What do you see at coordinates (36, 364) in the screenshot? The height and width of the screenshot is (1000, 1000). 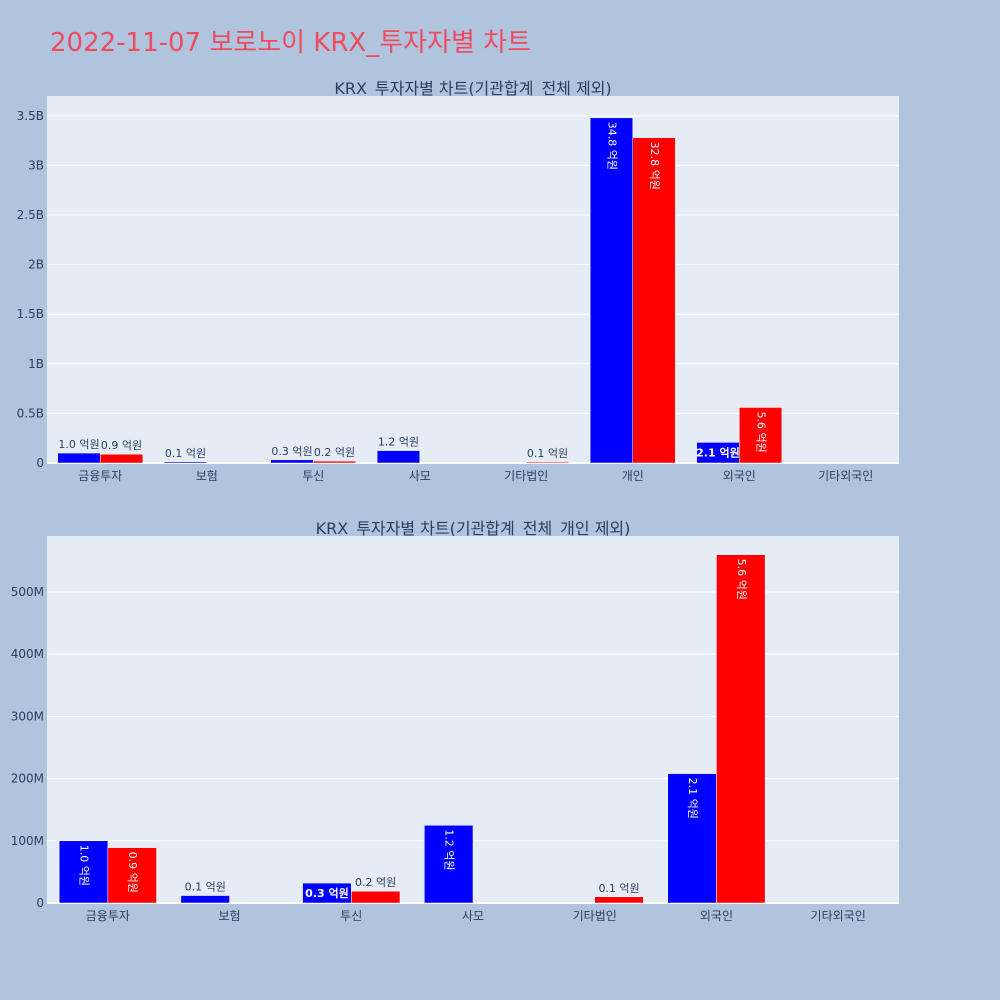 I see `y-tick-label: 1B` at bounding box center [36, 364].